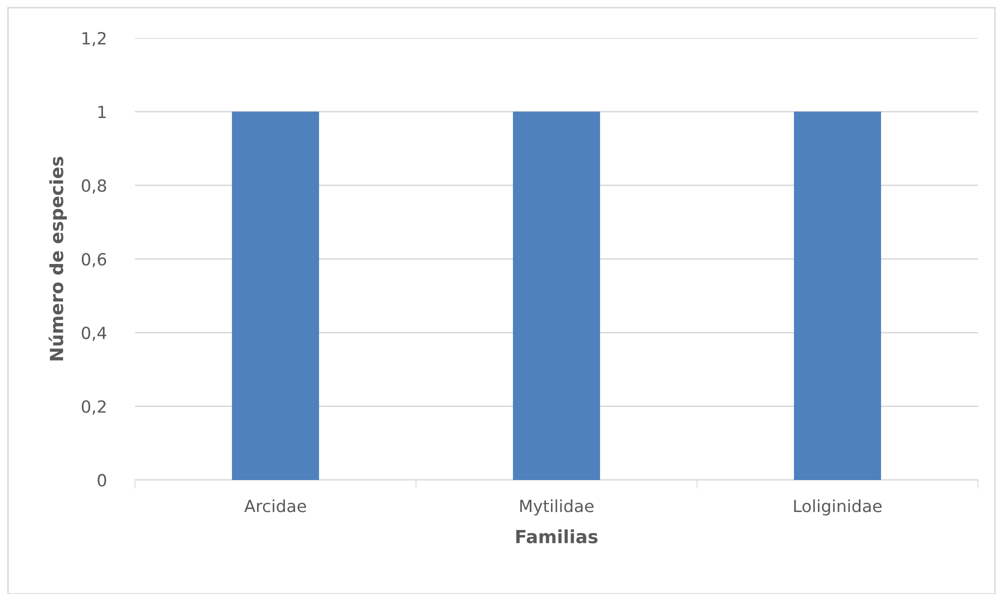 This screenshot has width=1000, height=594. Describe the element at coordinates (557, 507) in the screenshot. I see `x-tick-label: Mytilidae` at that location.